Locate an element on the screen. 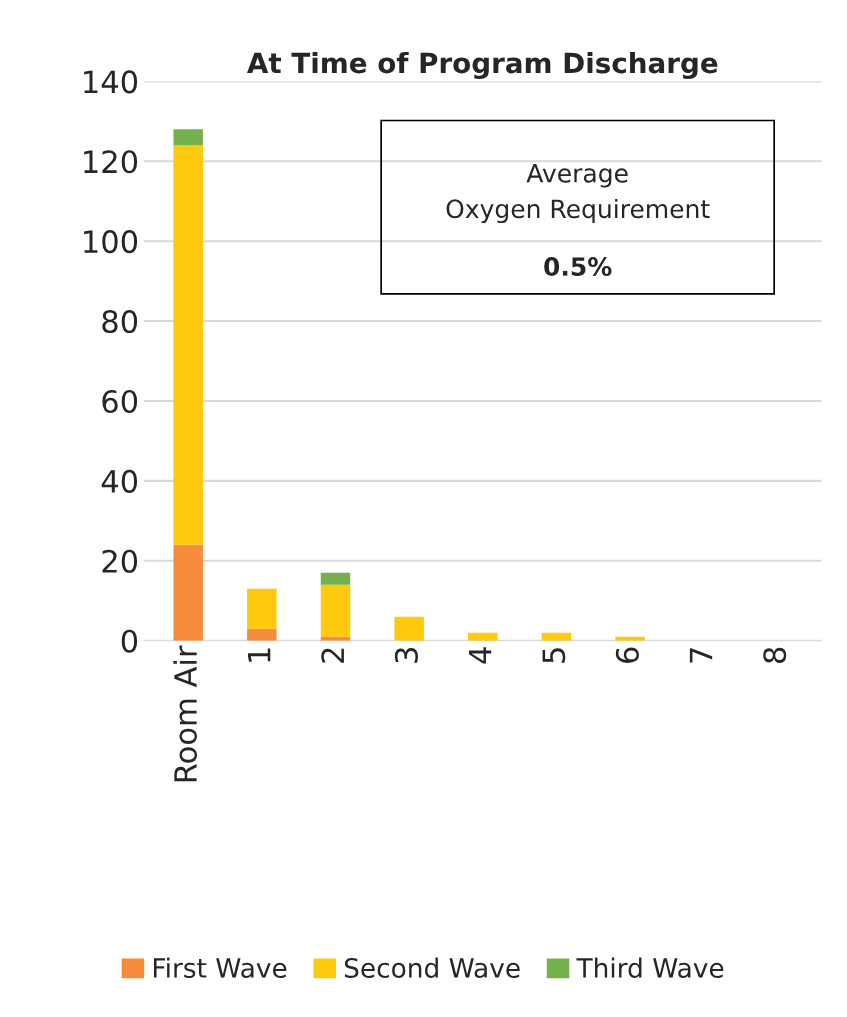 The height and width of the screenshot is (1017, 847). annotation: 0.5% is located at coordinates (578, 266).